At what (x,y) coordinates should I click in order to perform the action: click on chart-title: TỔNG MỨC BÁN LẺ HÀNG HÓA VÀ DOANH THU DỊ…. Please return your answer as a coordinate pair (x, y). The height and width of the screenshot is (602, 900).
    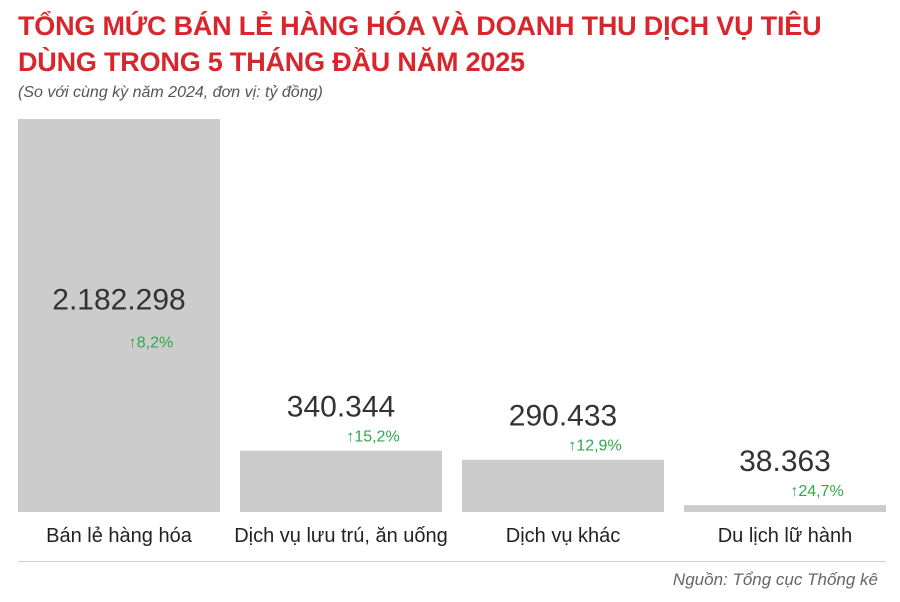
    Looking at the image, I should click on (420, 44).